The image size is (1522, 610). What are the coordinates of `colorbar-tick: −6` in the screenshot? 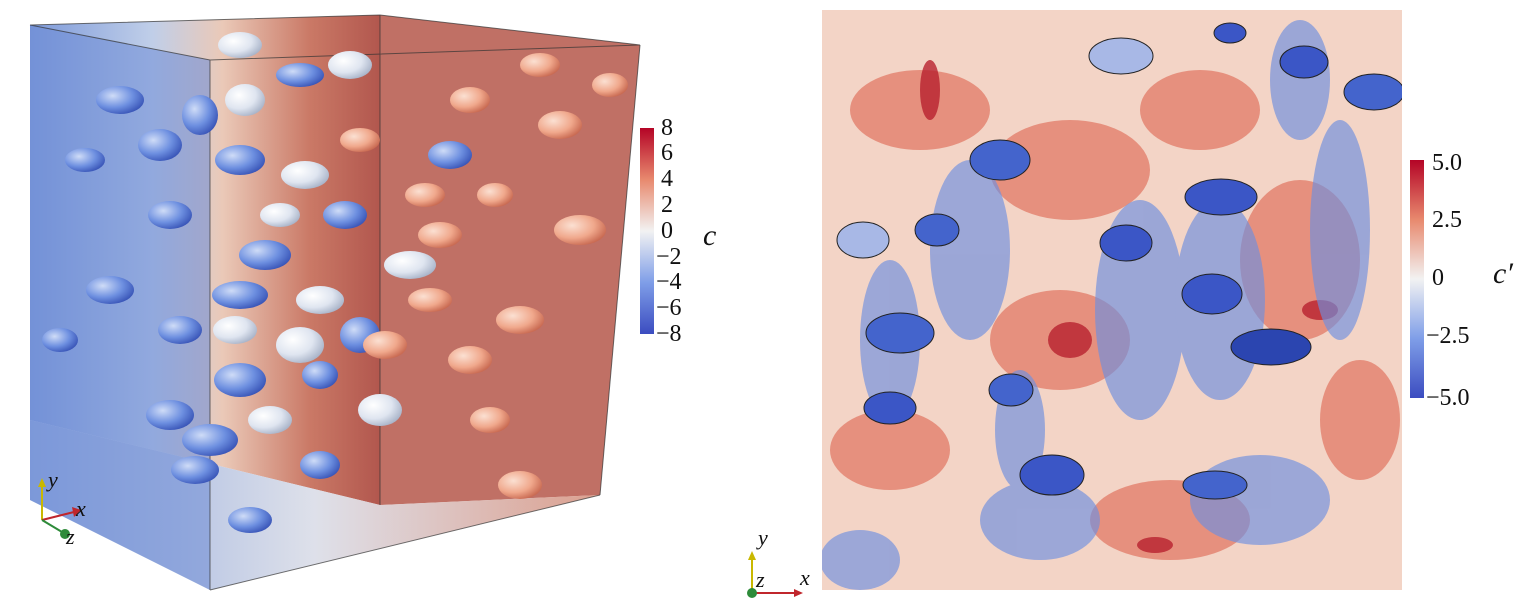 It's located at (669, 308).